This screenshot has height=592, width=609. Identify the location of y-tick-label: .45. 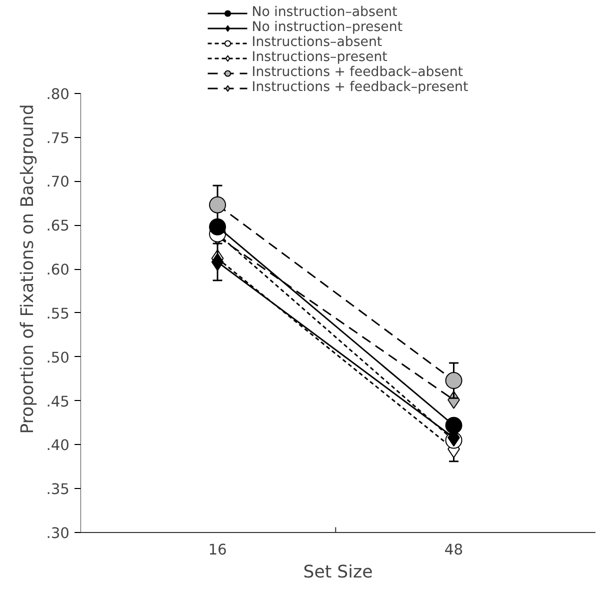
(58, 401).